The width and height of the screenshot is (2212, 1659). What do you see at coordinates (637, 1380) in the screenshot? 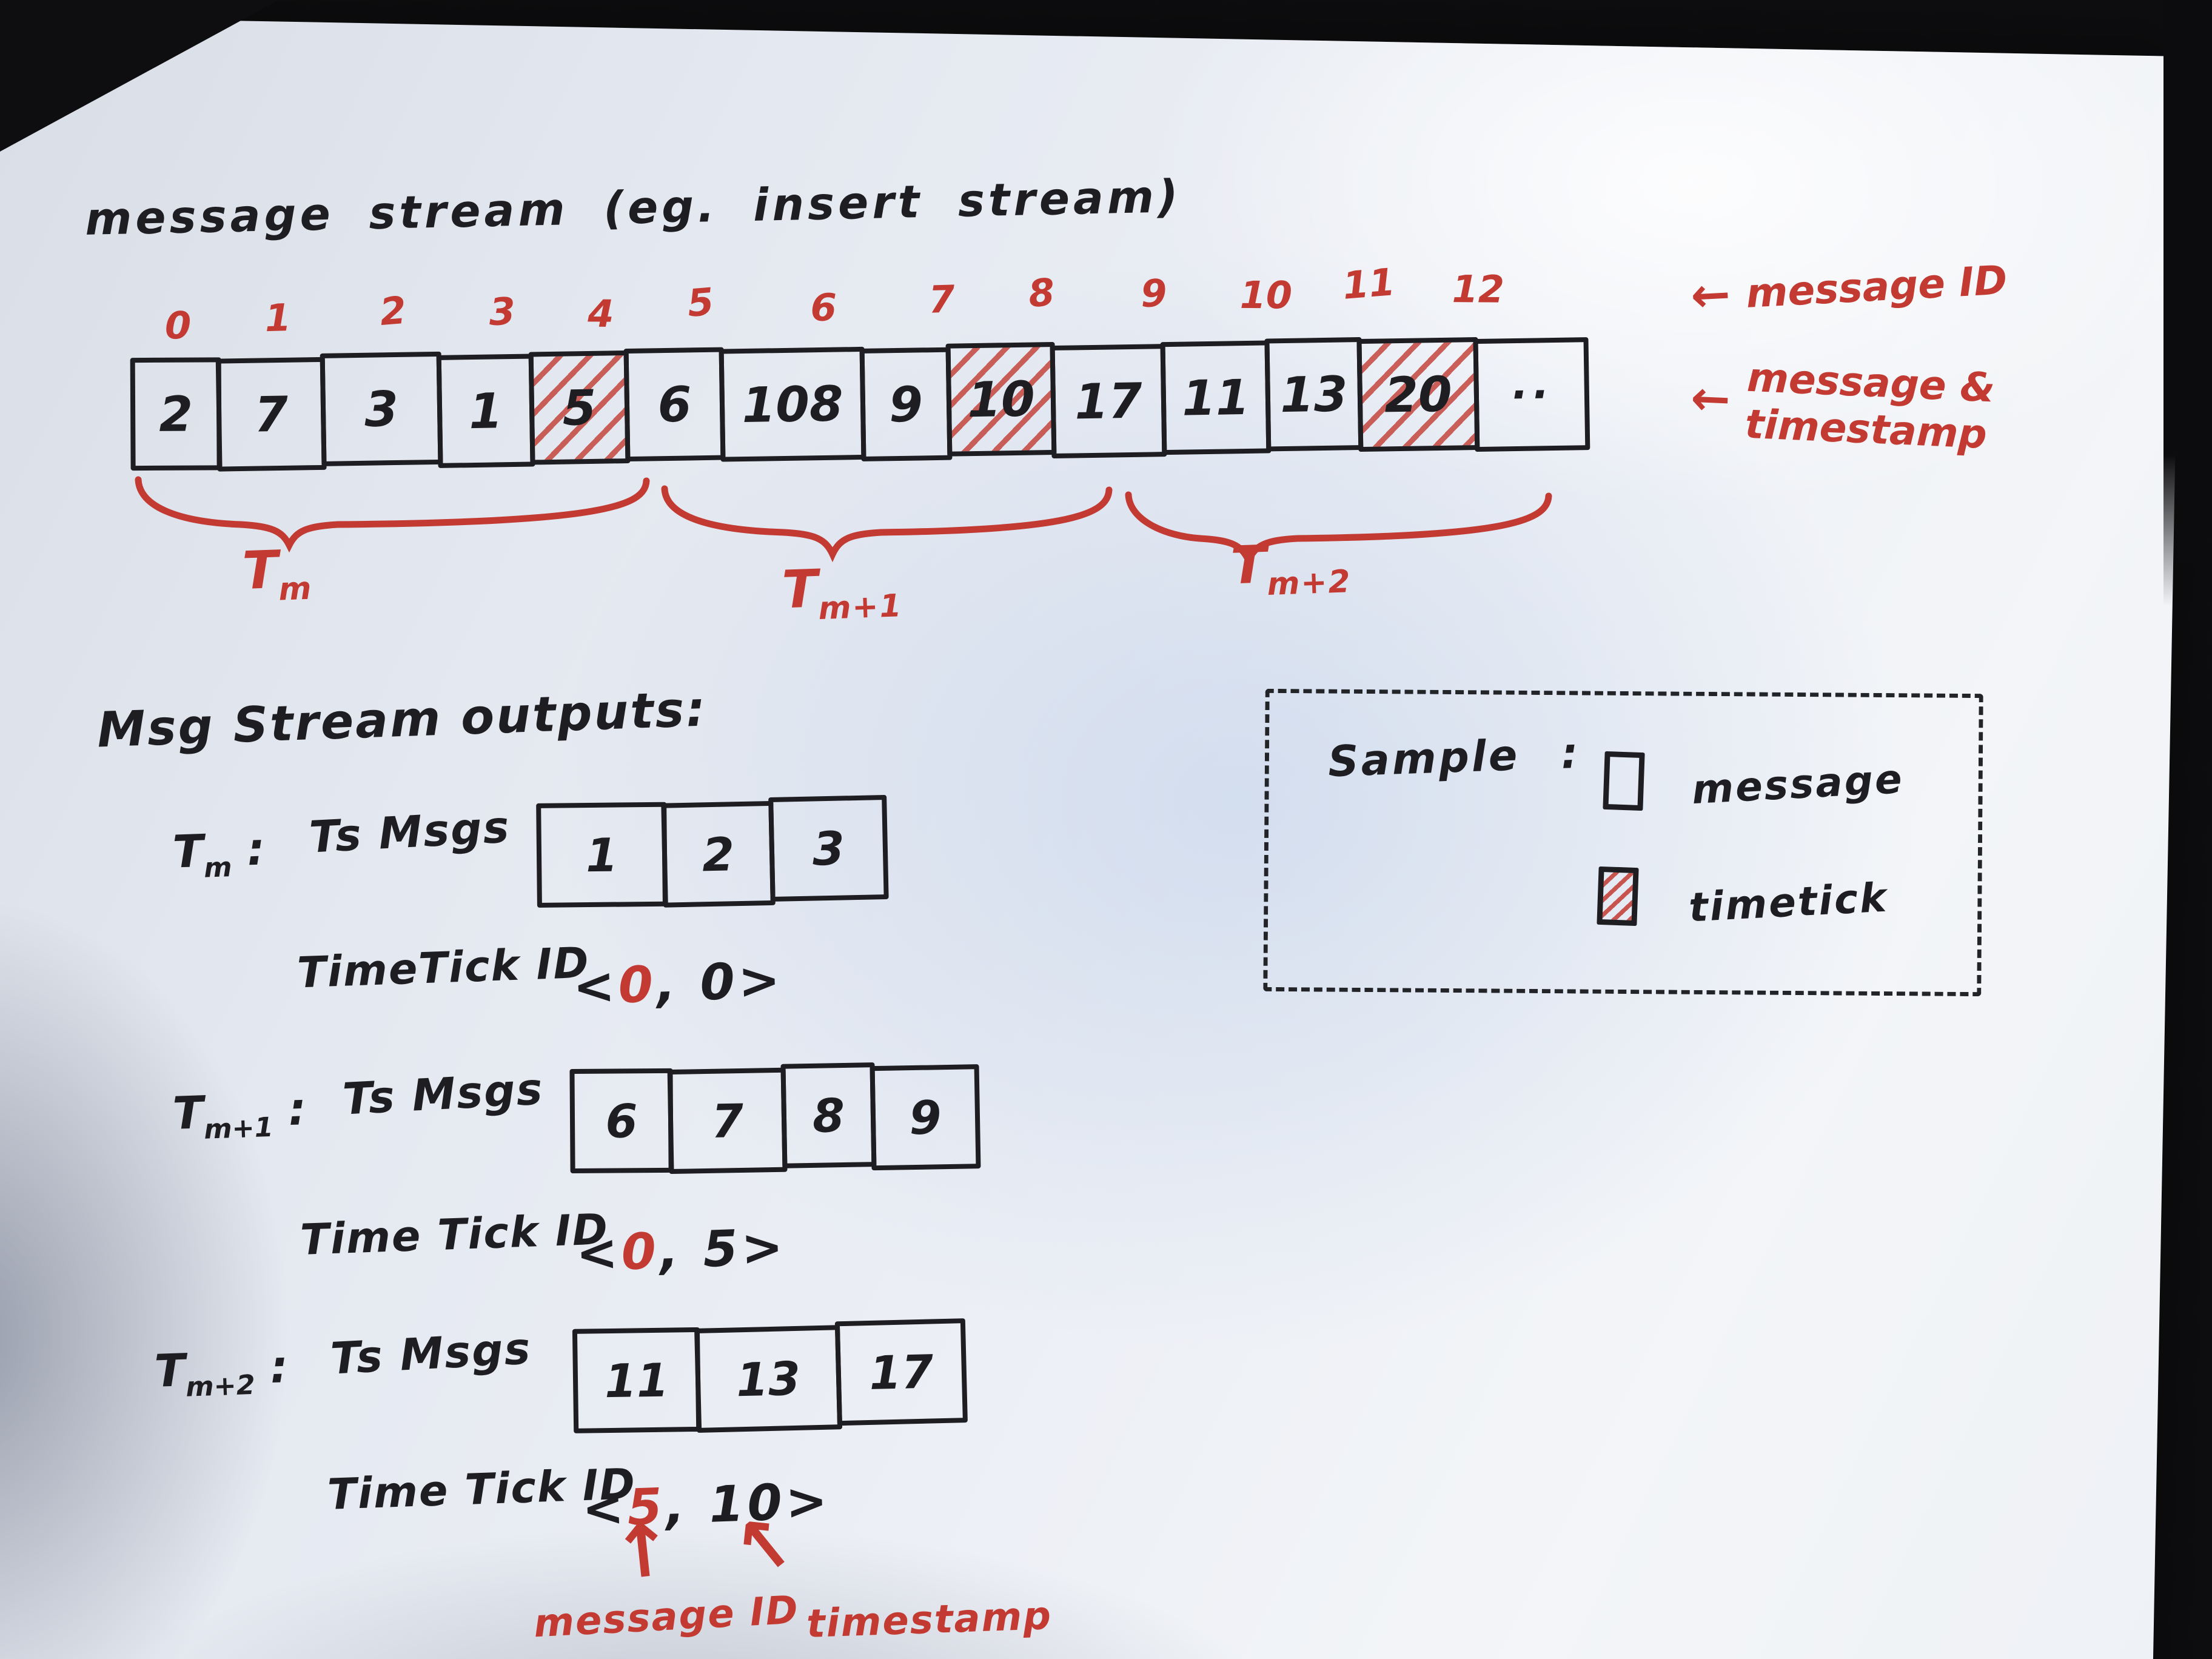
I see `output-msg-cell: 11` at bounding box center [637, 1380].